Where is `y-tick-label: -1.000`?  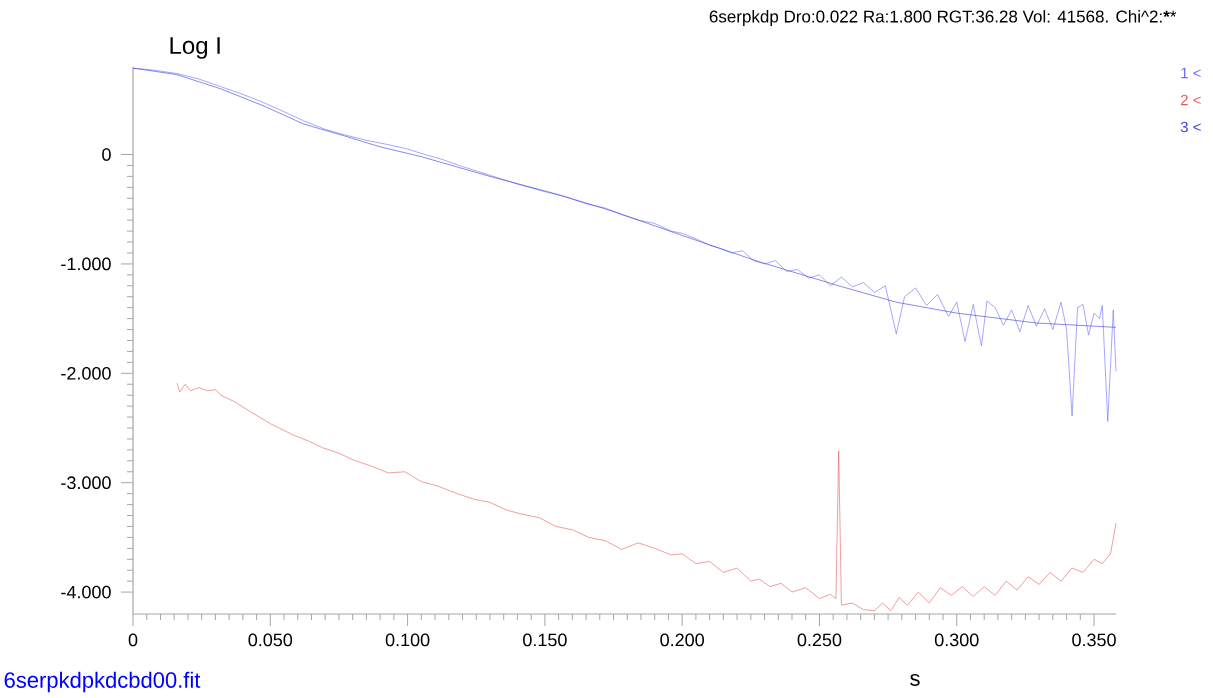 y-tick-label: -1.000 is located at coordinates (86, 264).